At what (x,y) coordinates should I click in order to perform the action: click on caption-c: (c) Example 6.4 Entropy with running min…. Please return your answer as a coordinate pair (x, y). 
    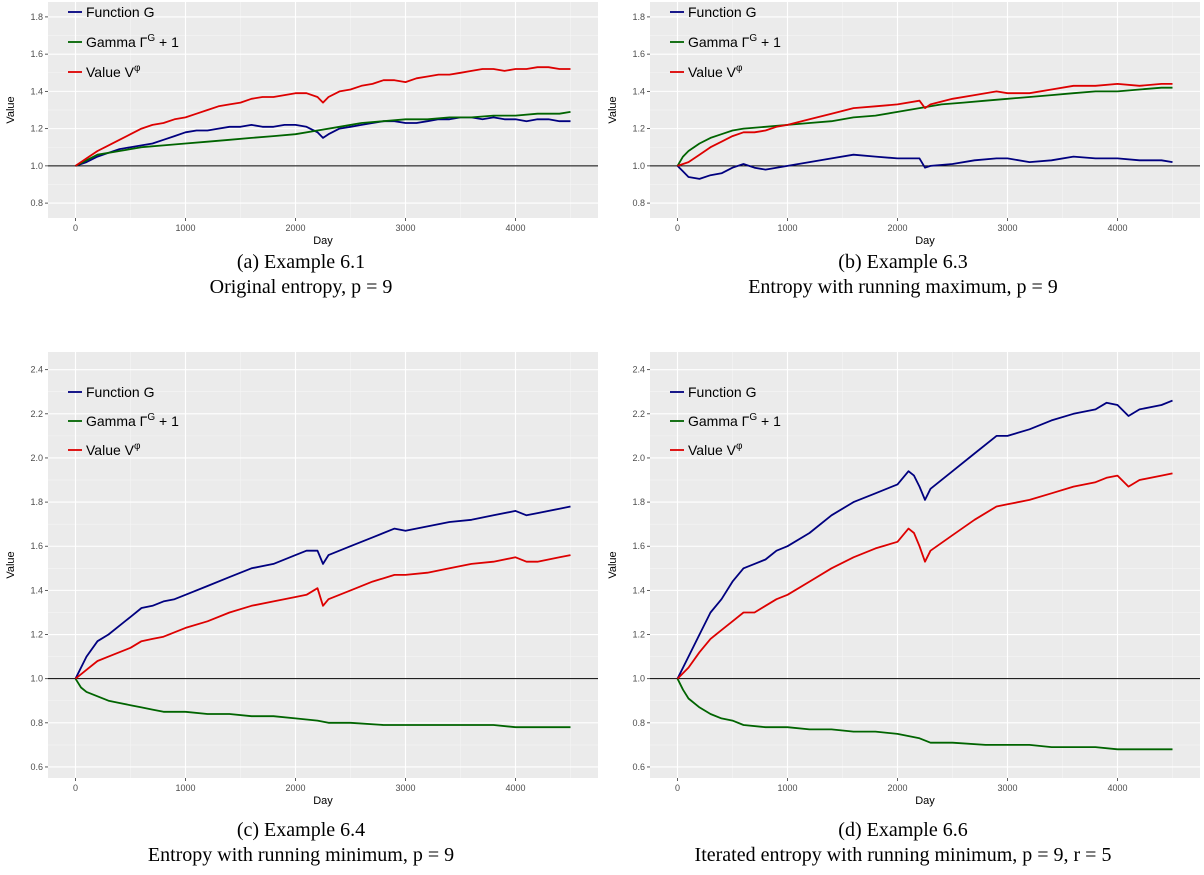
    Looking at the image, I should click on (301, 846).